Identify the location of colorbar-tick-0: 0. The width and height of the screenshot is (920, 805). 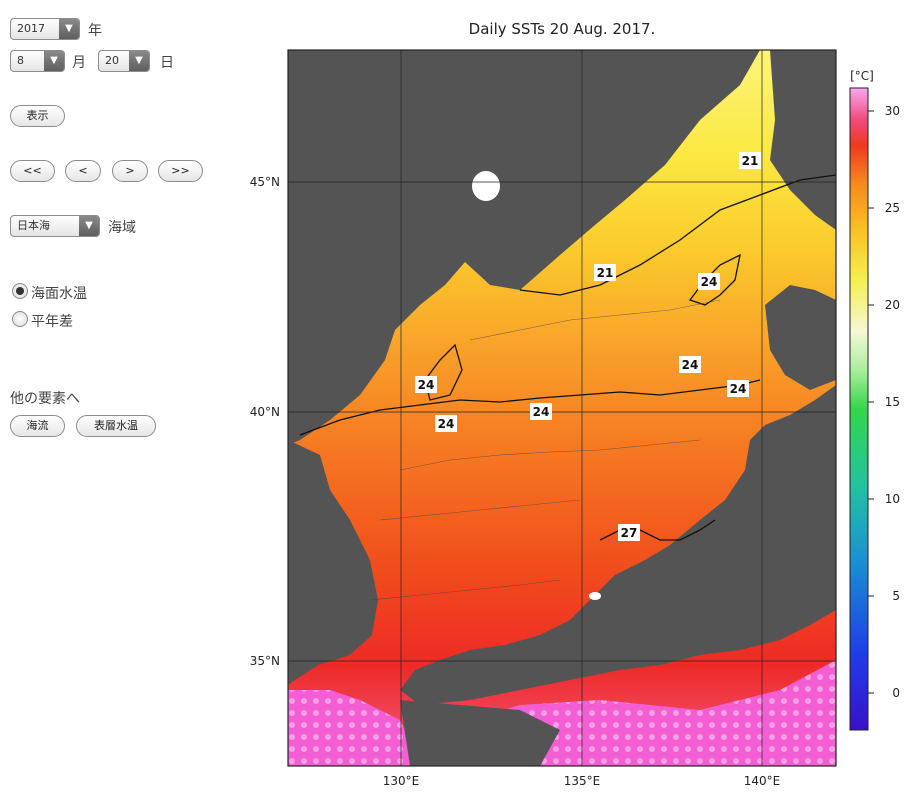
(896, 693).